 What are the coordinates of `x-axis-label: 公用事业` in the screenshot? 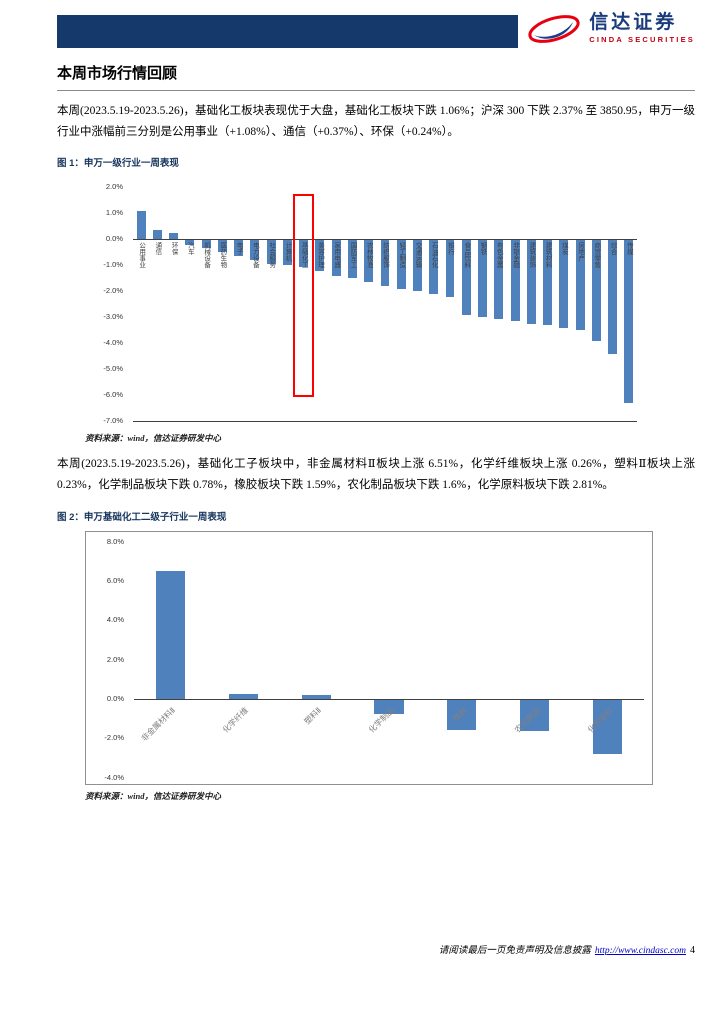 It's located at (141, 255).